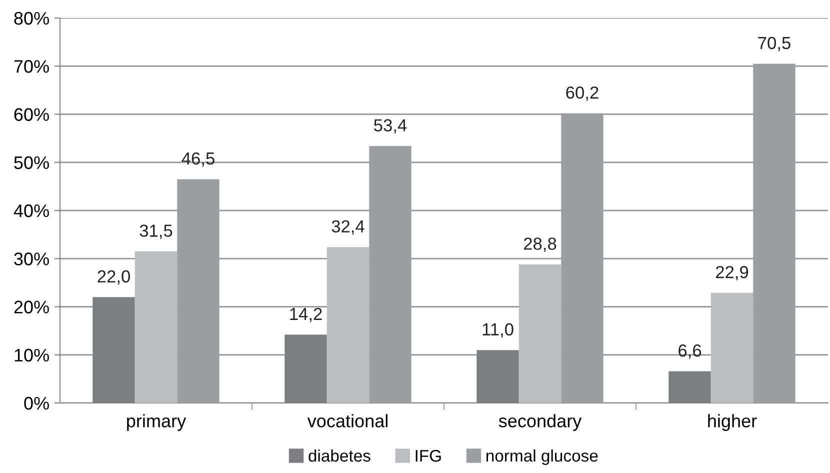 The width and height of the screenshot is (830, 473). What do you see at coordinates (390, 126) in the screenshot?
I see `data-label: 53,4` at bounding box center [390, 126].